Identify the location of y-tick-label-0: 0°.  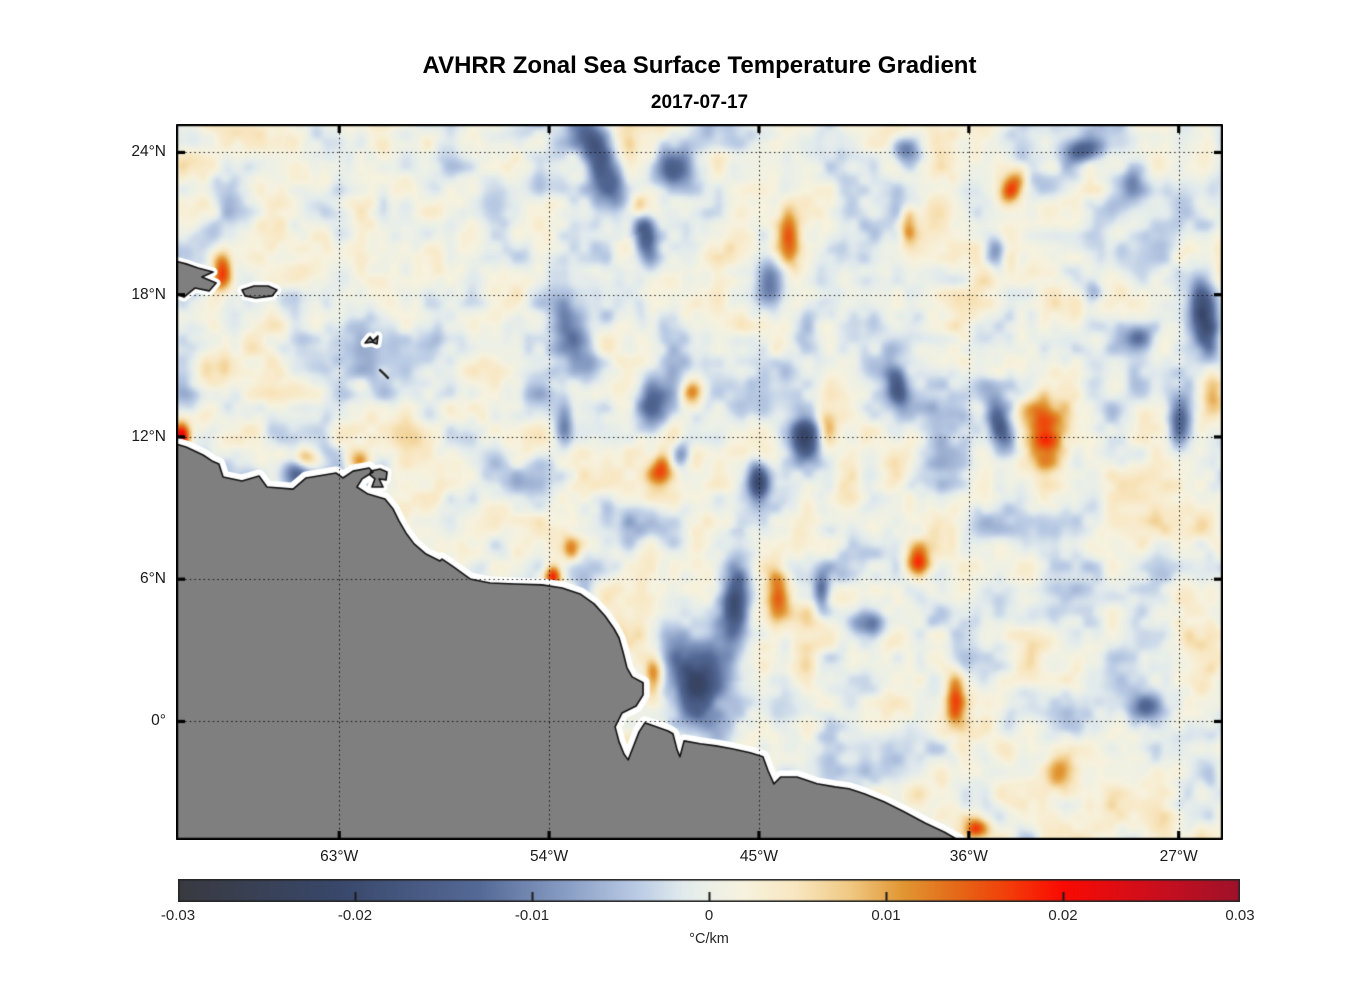
(158, 721).